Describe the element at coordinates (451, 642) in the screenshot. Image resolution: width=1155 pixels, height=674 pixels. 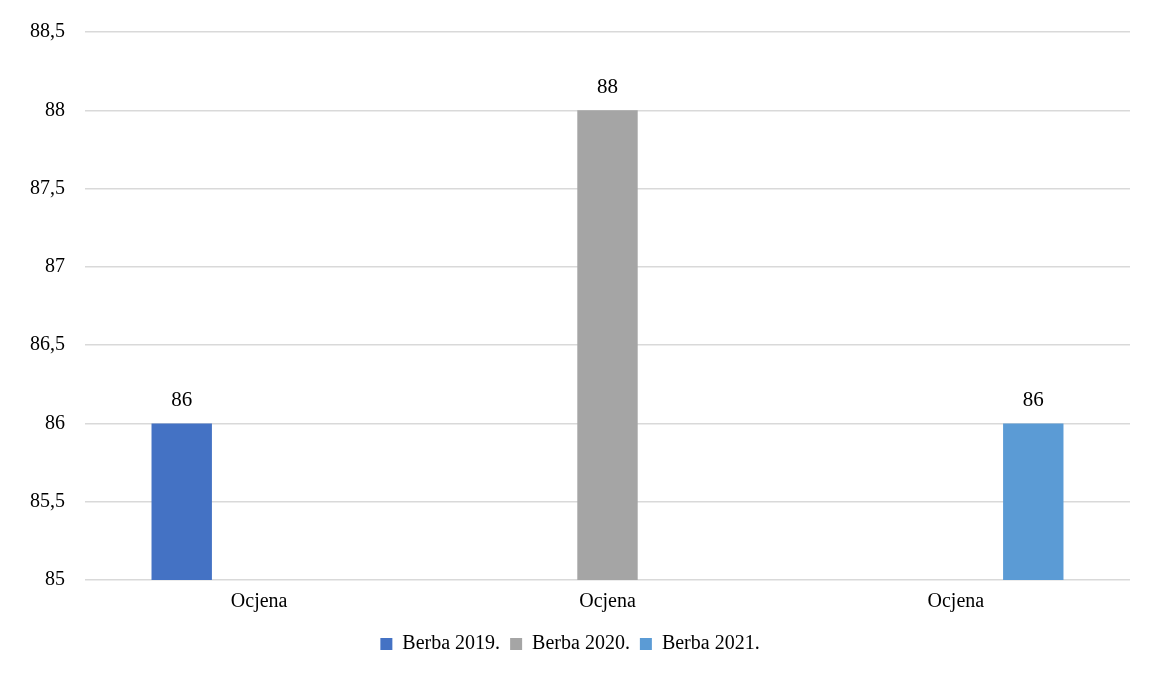
I see `legend-label: Berba 2019.` at that location.